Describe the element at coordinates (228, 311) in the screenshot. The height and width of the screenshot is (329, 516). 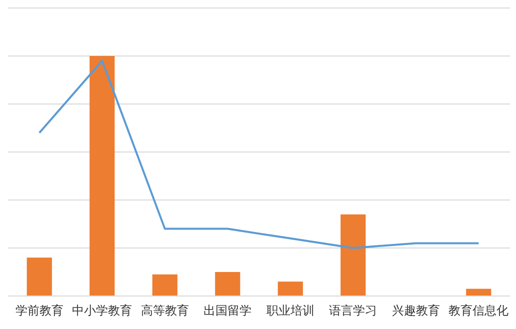
I see `x-tick-label: 出国留学` at that location.